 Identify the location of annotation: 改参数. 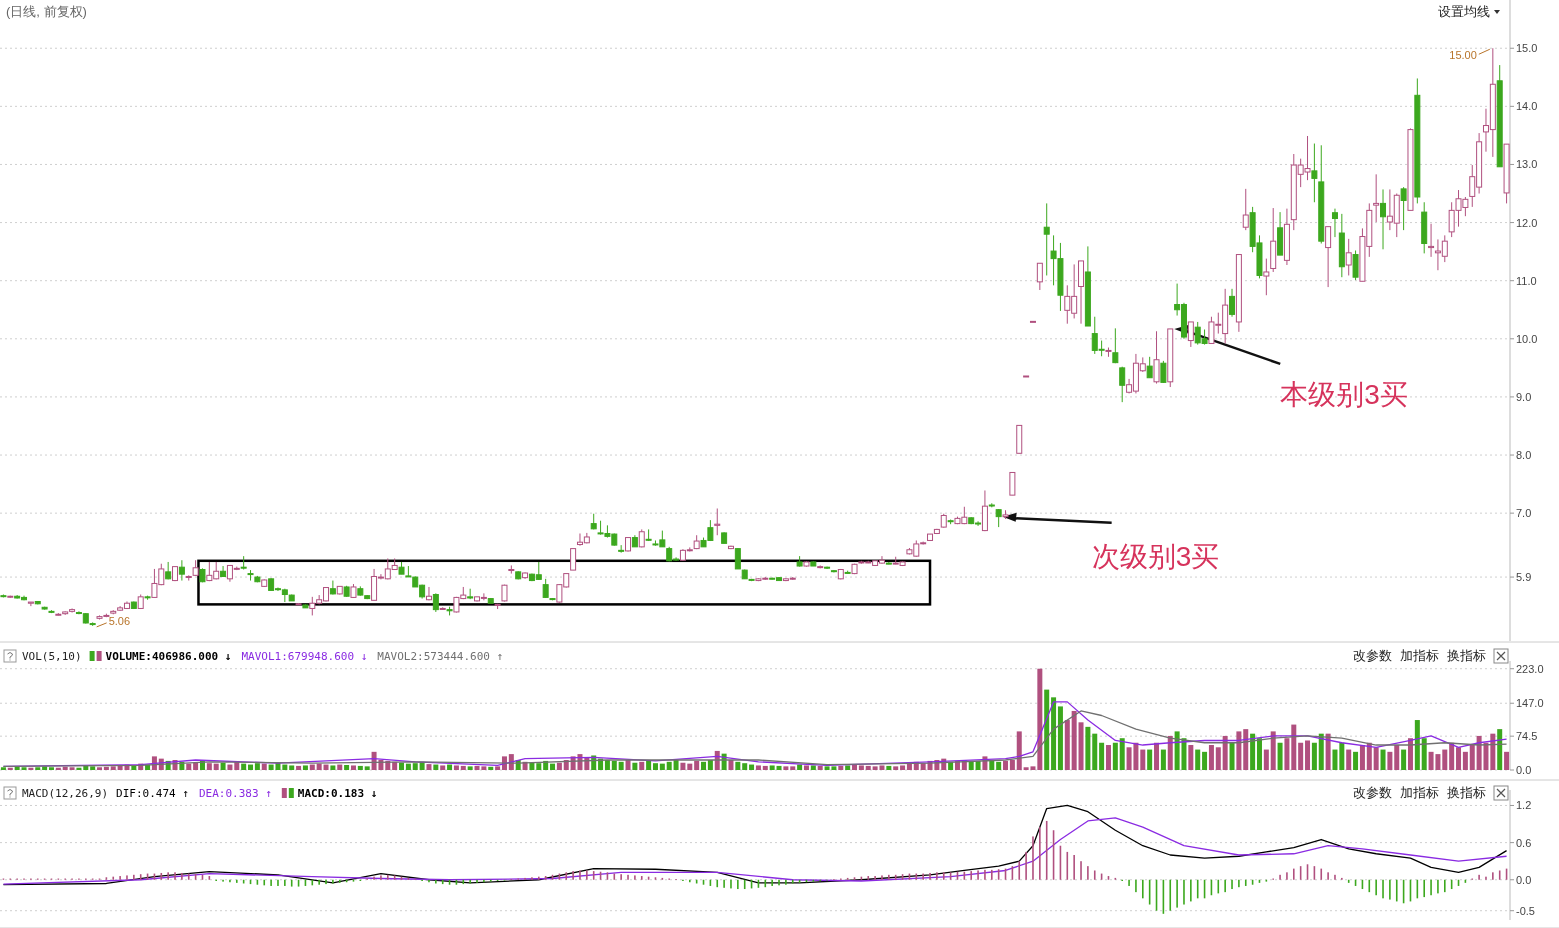
(1372, 792).